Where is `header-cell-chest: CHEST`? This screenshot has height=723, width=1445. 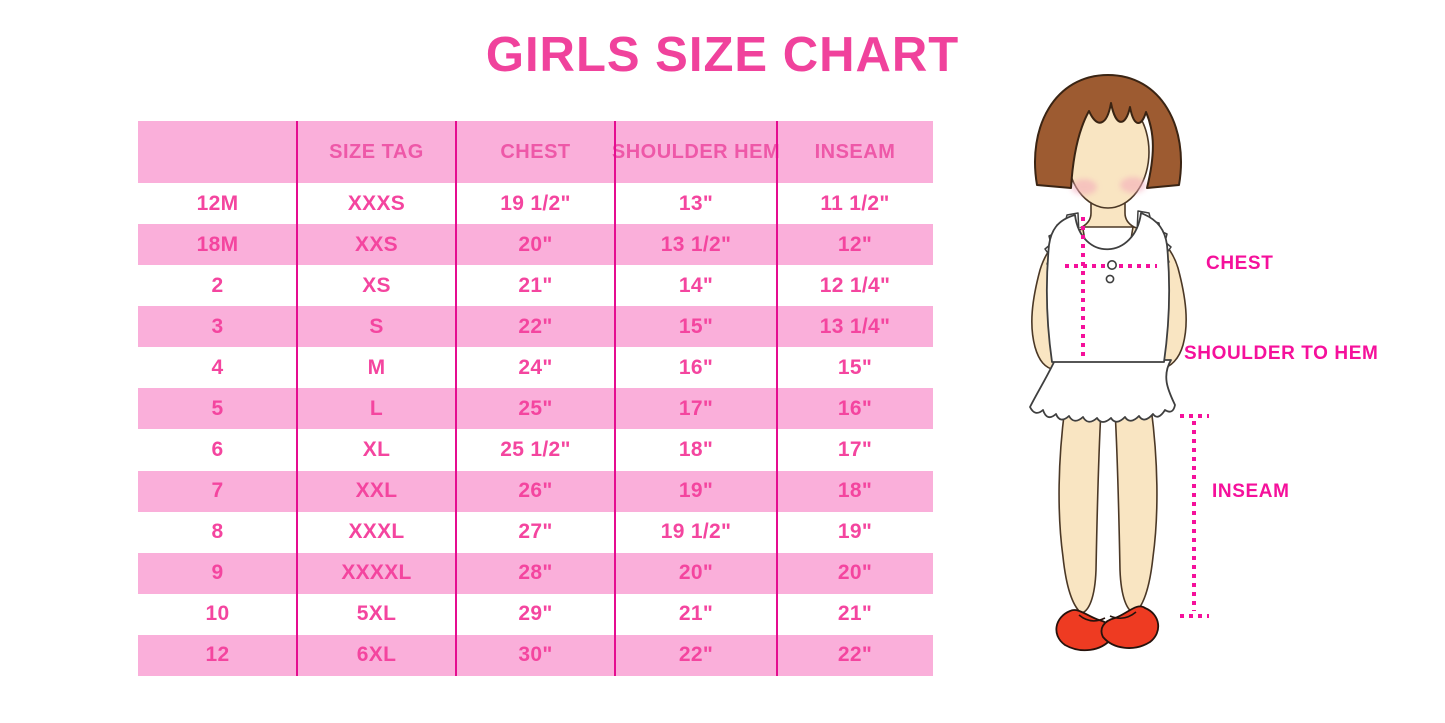
header-cell-chest: CHEST is located at coordinates (535, 151).